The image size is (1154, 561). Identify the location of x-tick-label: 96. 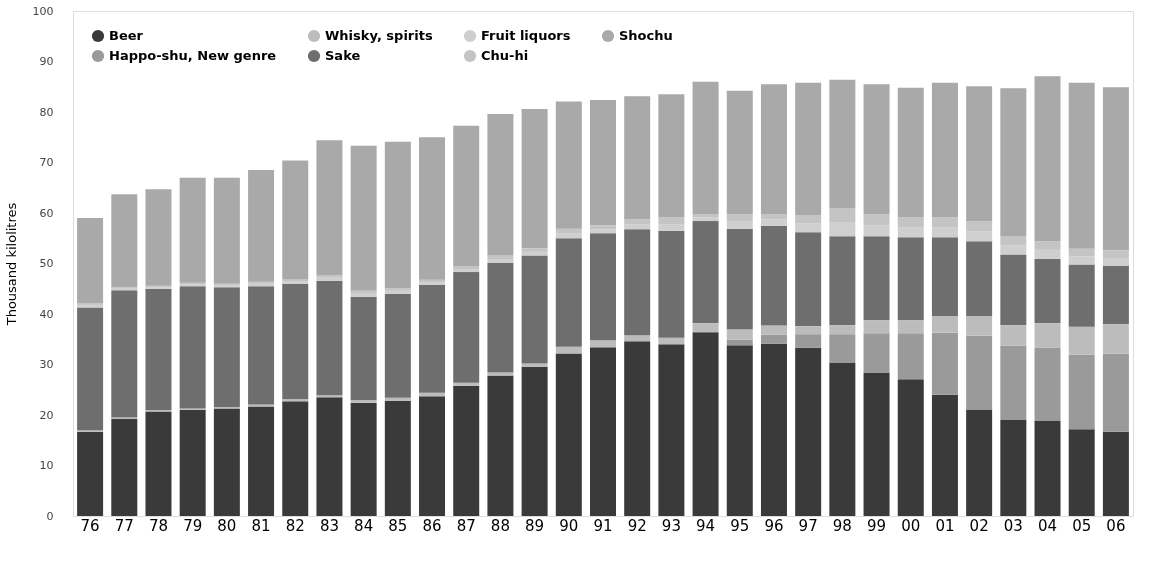
(774, 525).